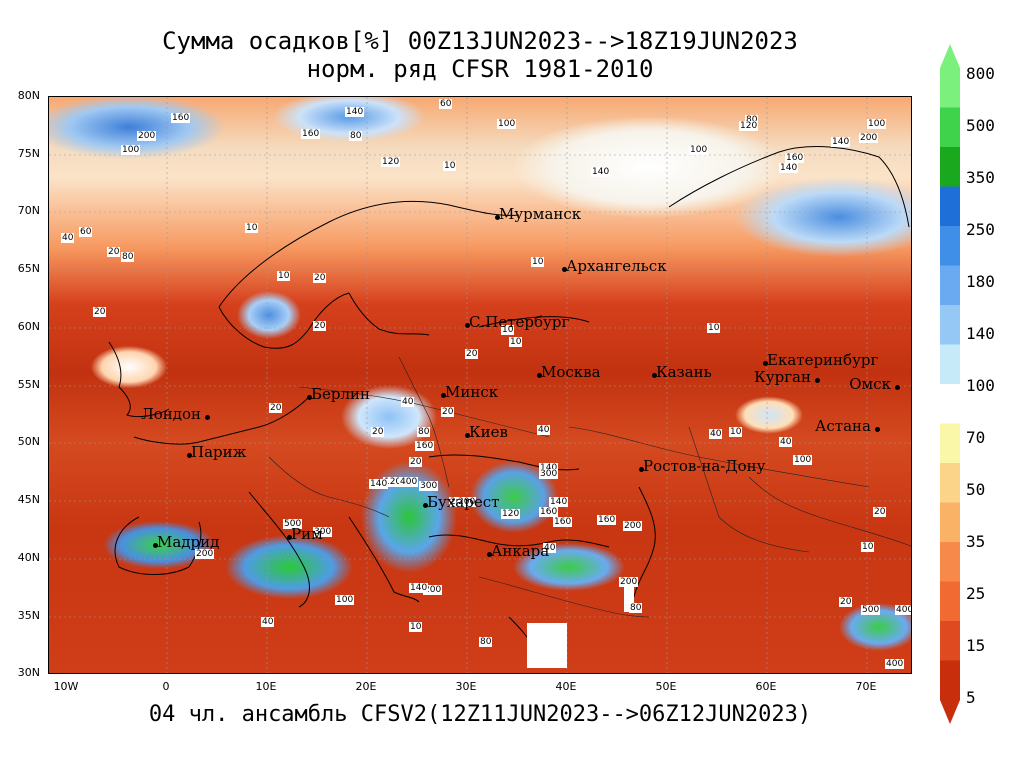  What do you see at coordinates (871, 610) in the screenshot?
I see `contour-label: 500` at bounding box center [871, 610].